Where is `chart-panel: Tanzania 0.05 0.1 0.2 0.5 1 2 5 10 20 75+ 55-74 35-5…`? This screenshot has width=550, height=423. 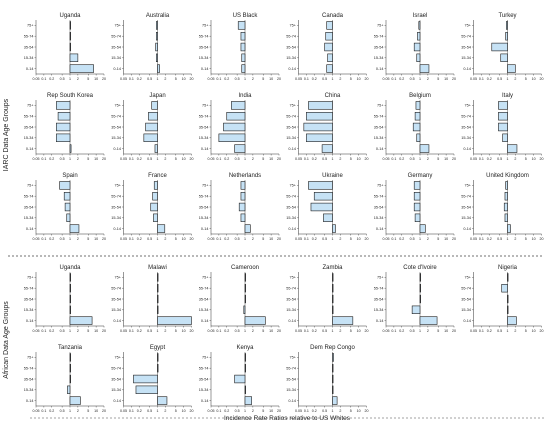
chart-panel: Tanzania 0.05 0.1 0.2 0.5 1 2 5 10 20 75+ 55-74 35-5… is located at coordinates (65, 379).